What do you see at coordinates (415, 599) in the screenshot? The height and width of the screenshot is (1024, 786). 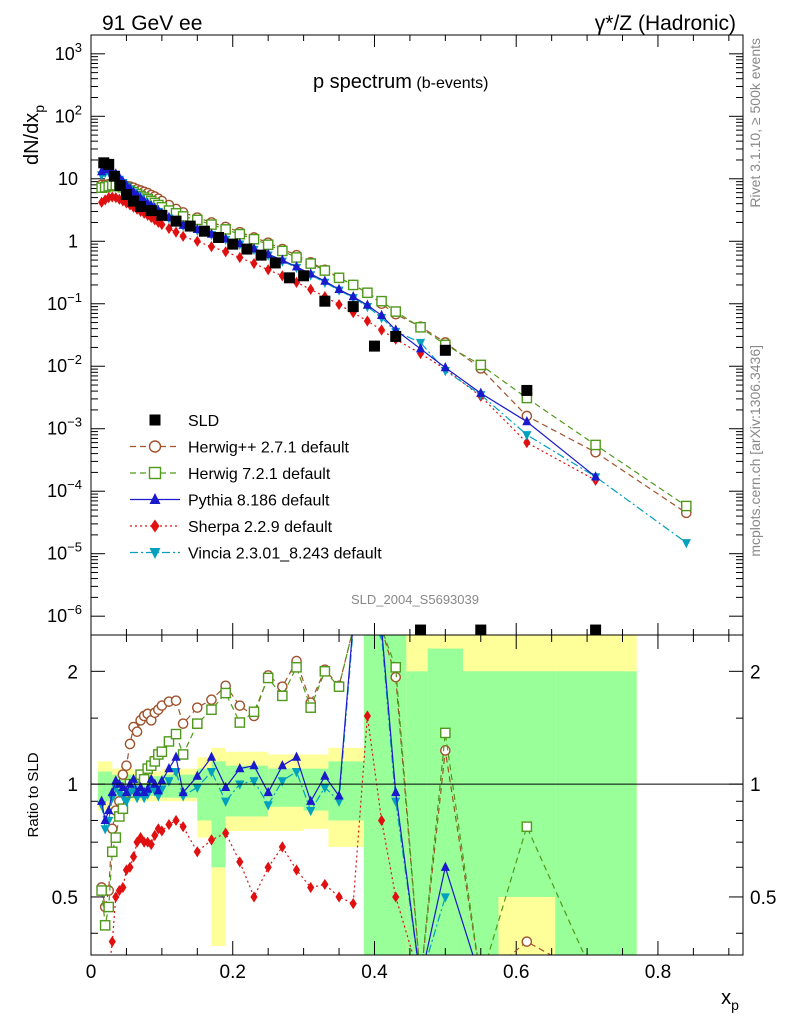 I see `analysis-id: SLD_2004_S5693039` at bounding box center [415, 599].